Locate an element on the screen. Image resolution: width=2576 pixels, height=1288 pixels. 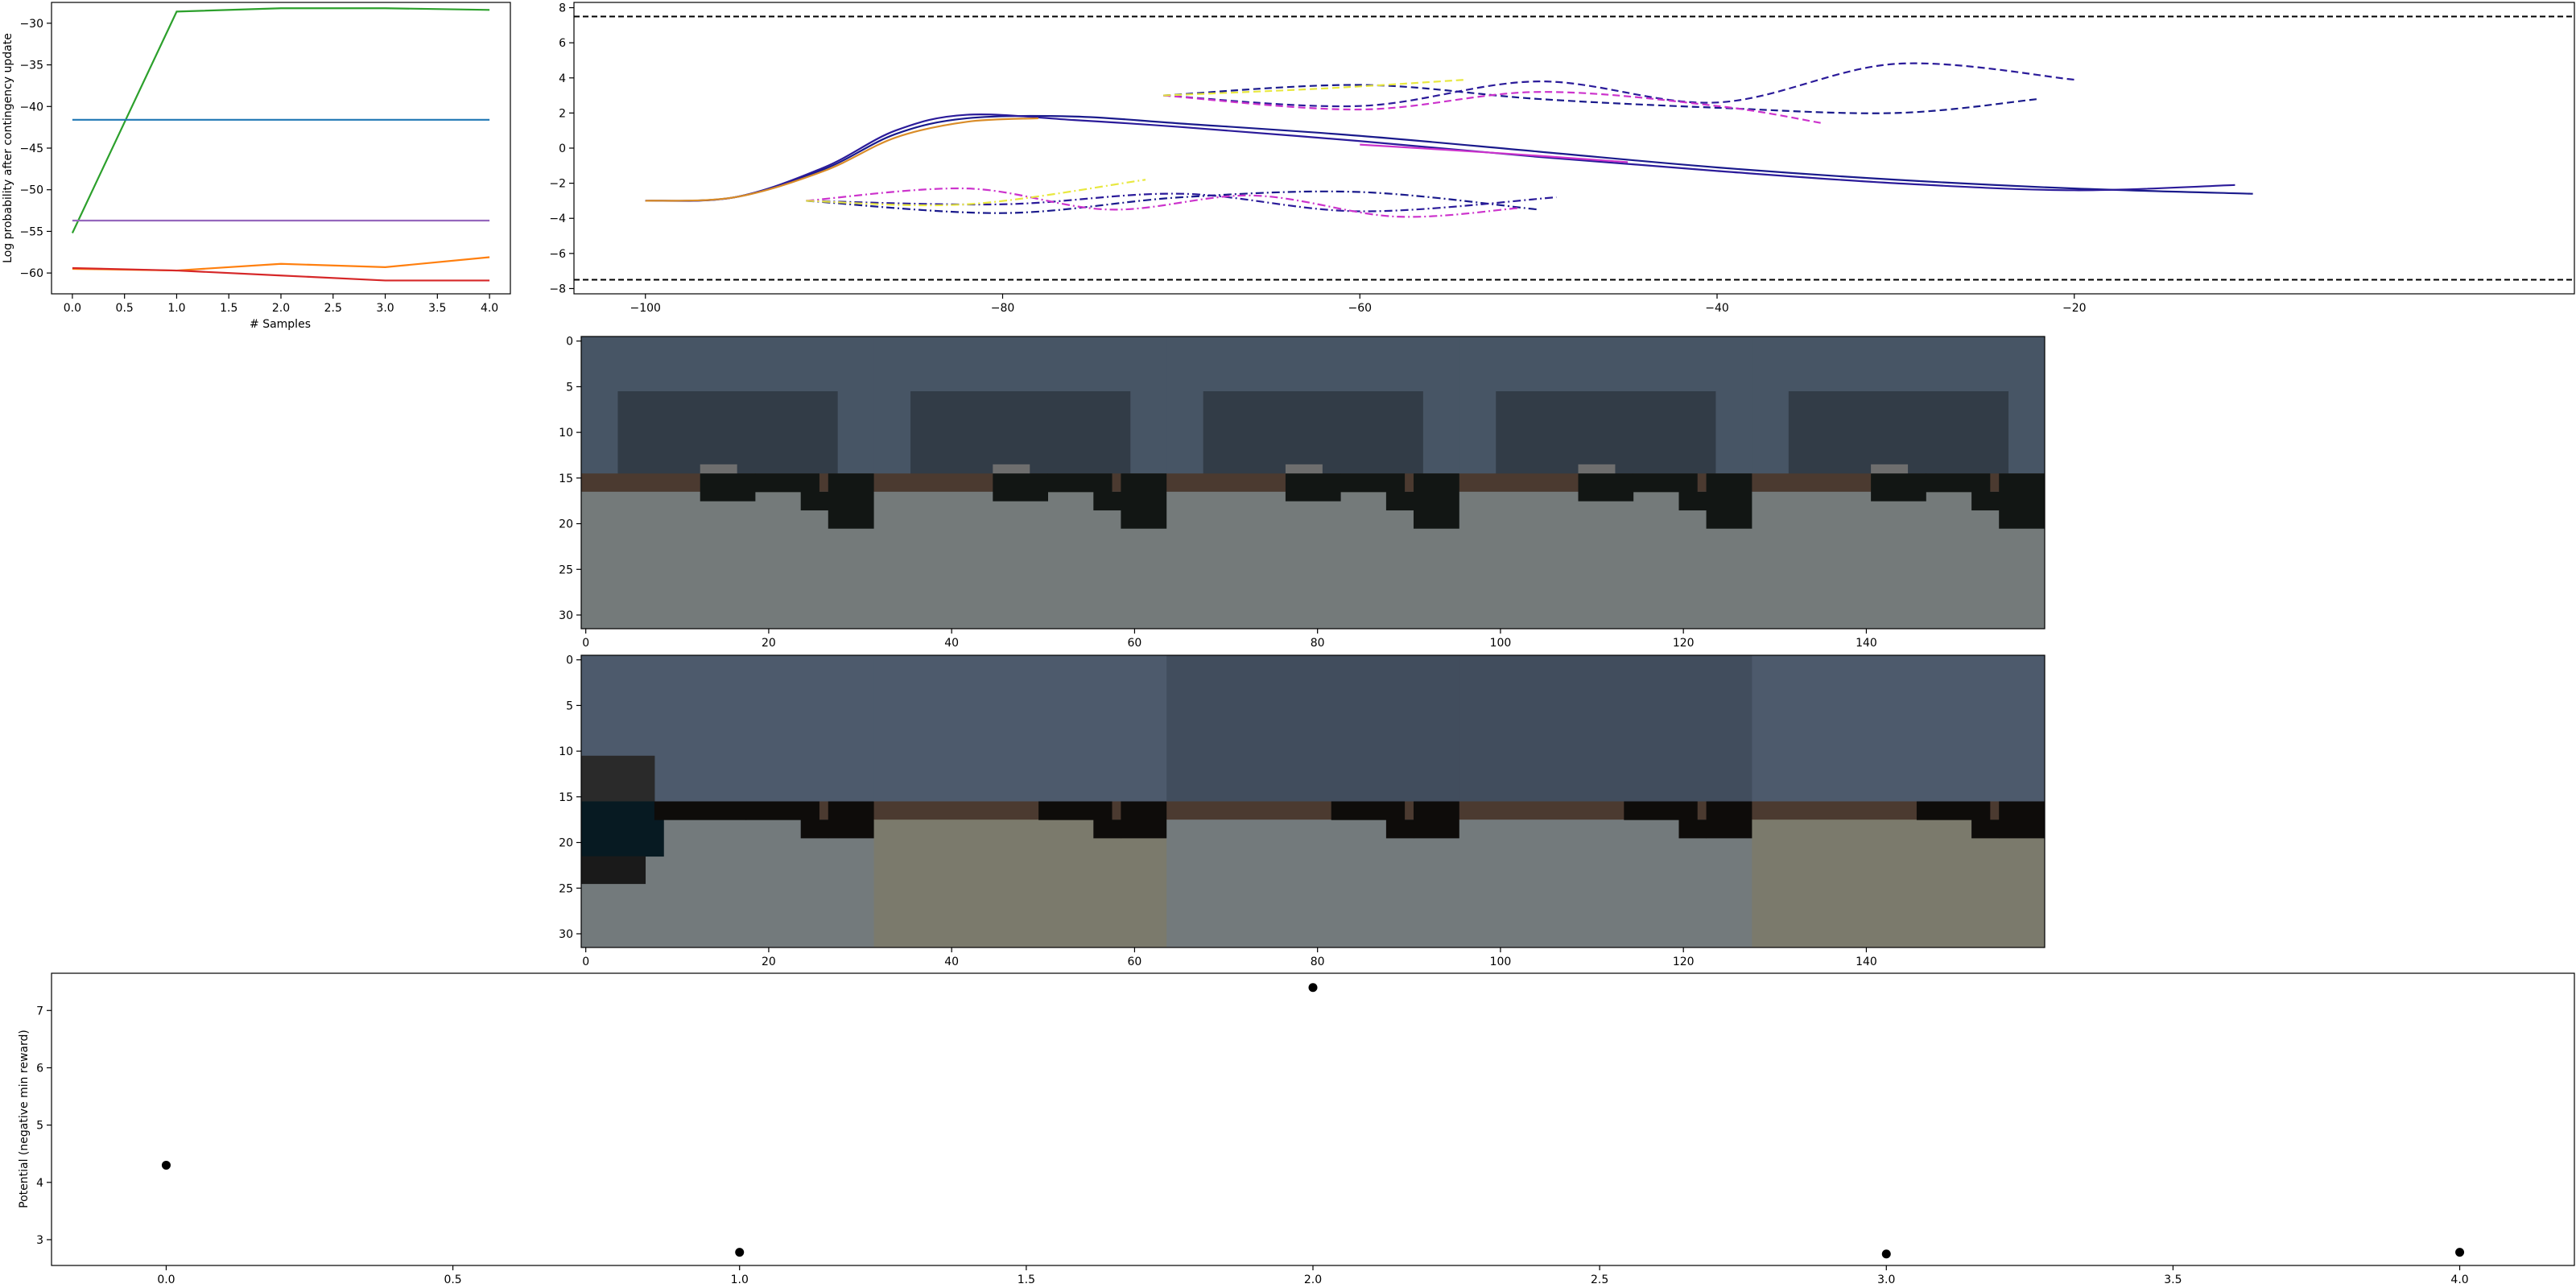
potential-ytick-label: 3 is located at coordinates (39, 1240).